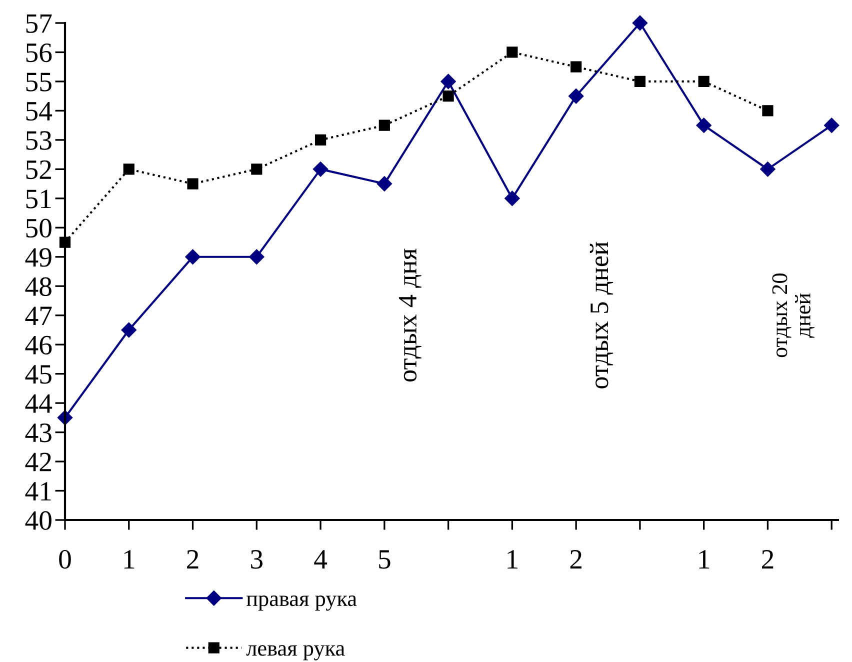 This screenshot has width=852, height=662. Describe the element at coordinates (38, 491) in the screenshot. I see `y-tick-label: 41` at that location.